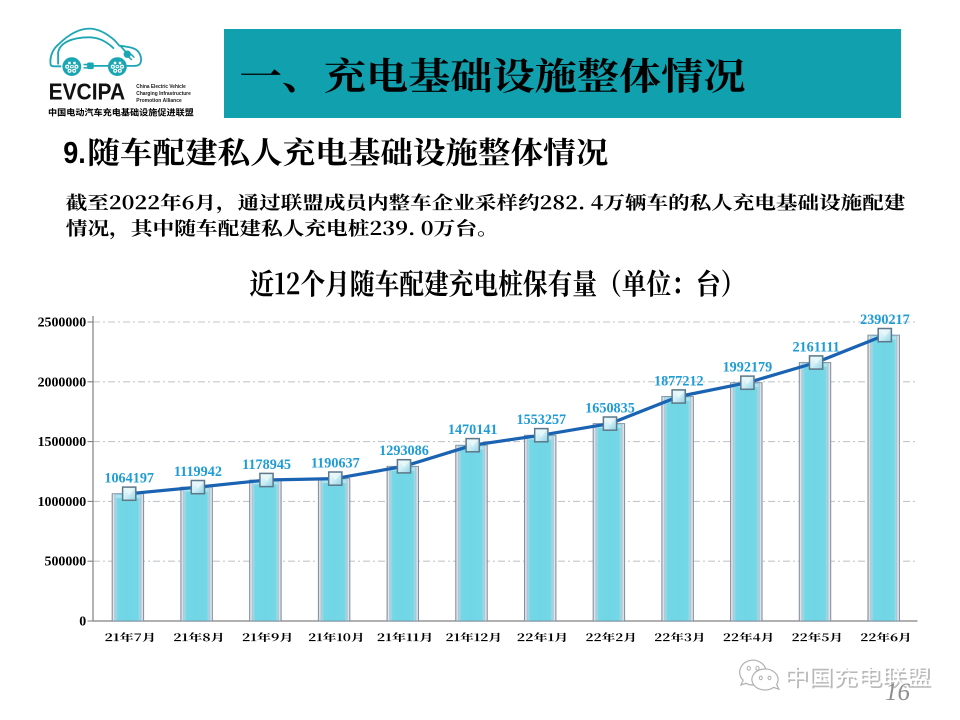 Image resolution: width=960 pixels, height=720 pixels. Describe the element at coordinates (404, 451) in the screenshot. I see `svg-text: 1293086` at that location.